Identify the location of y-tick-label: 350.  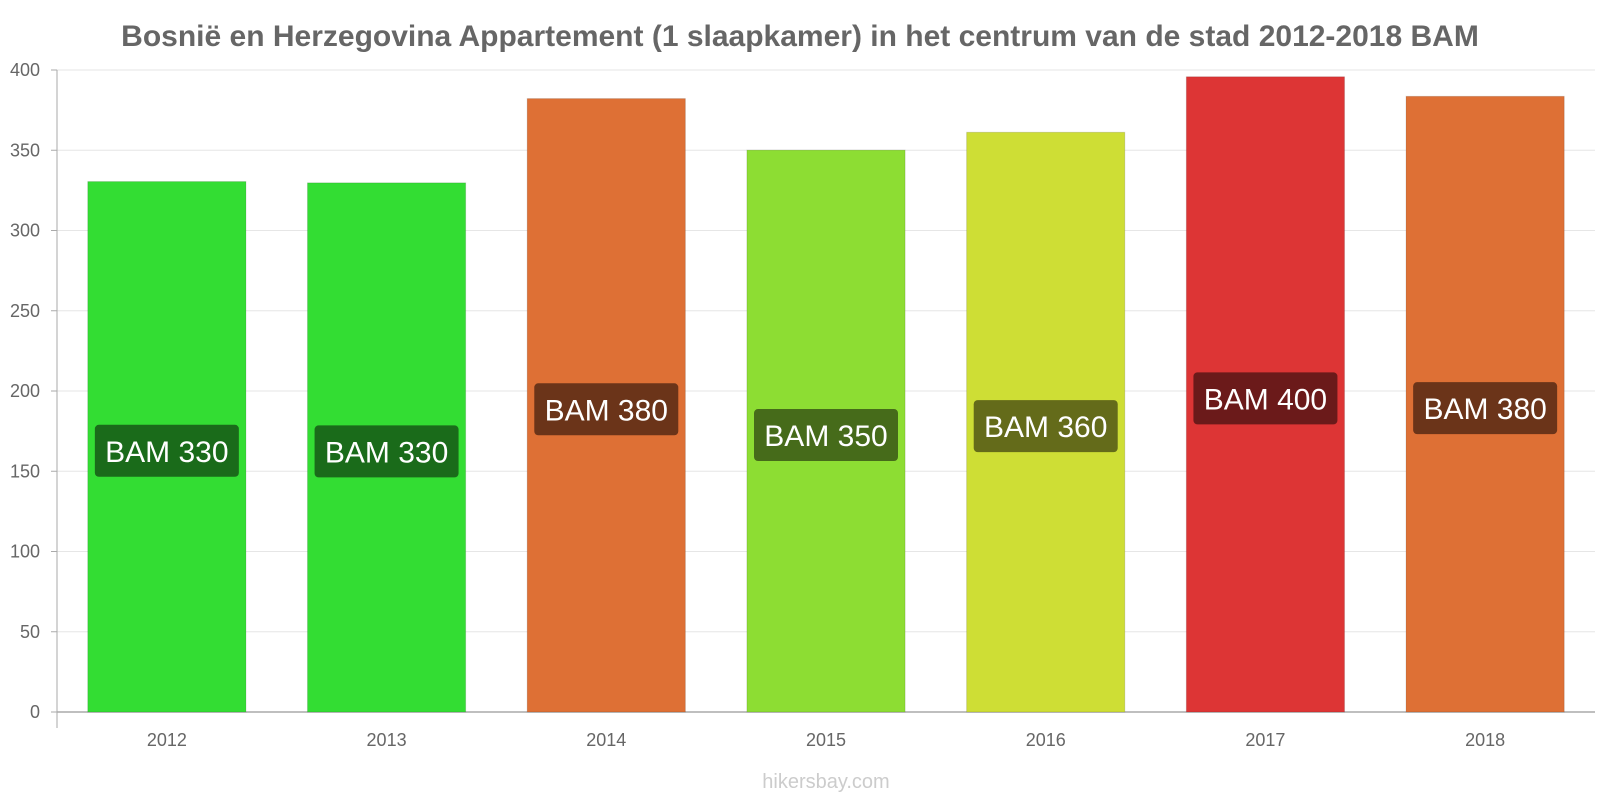
(25, 150).